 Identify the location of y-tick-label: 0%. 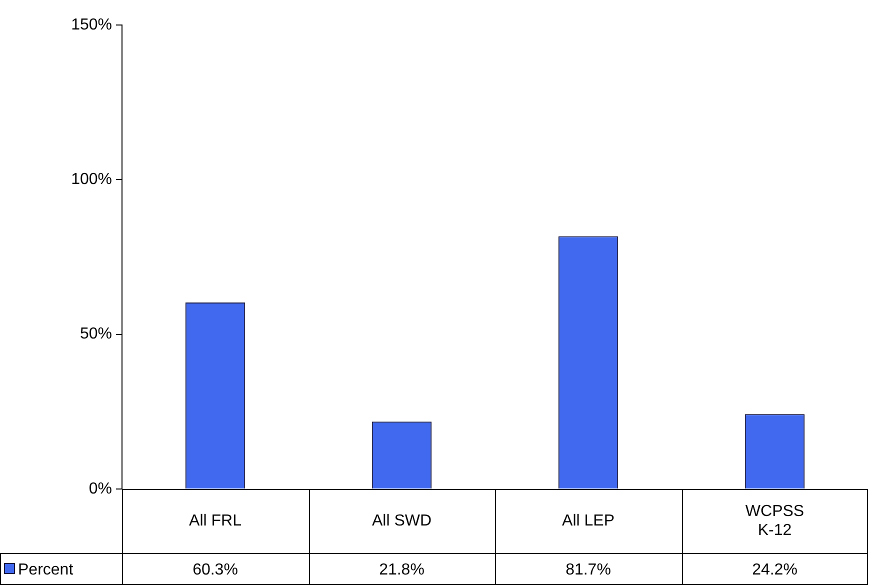
(100, 489).